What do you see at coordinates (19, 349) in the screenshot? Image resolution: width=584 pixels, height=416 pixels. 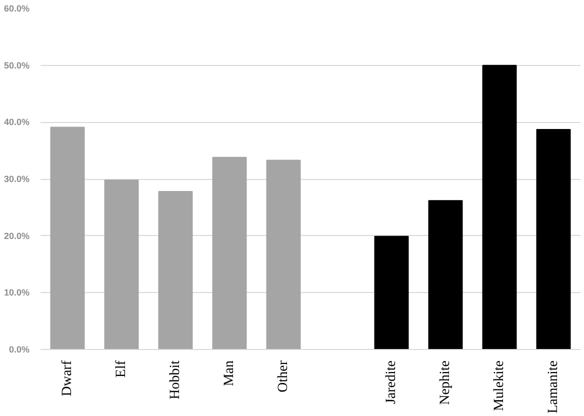 I see `y-tick-label: 0.0%` at bounding box center [19, 349].